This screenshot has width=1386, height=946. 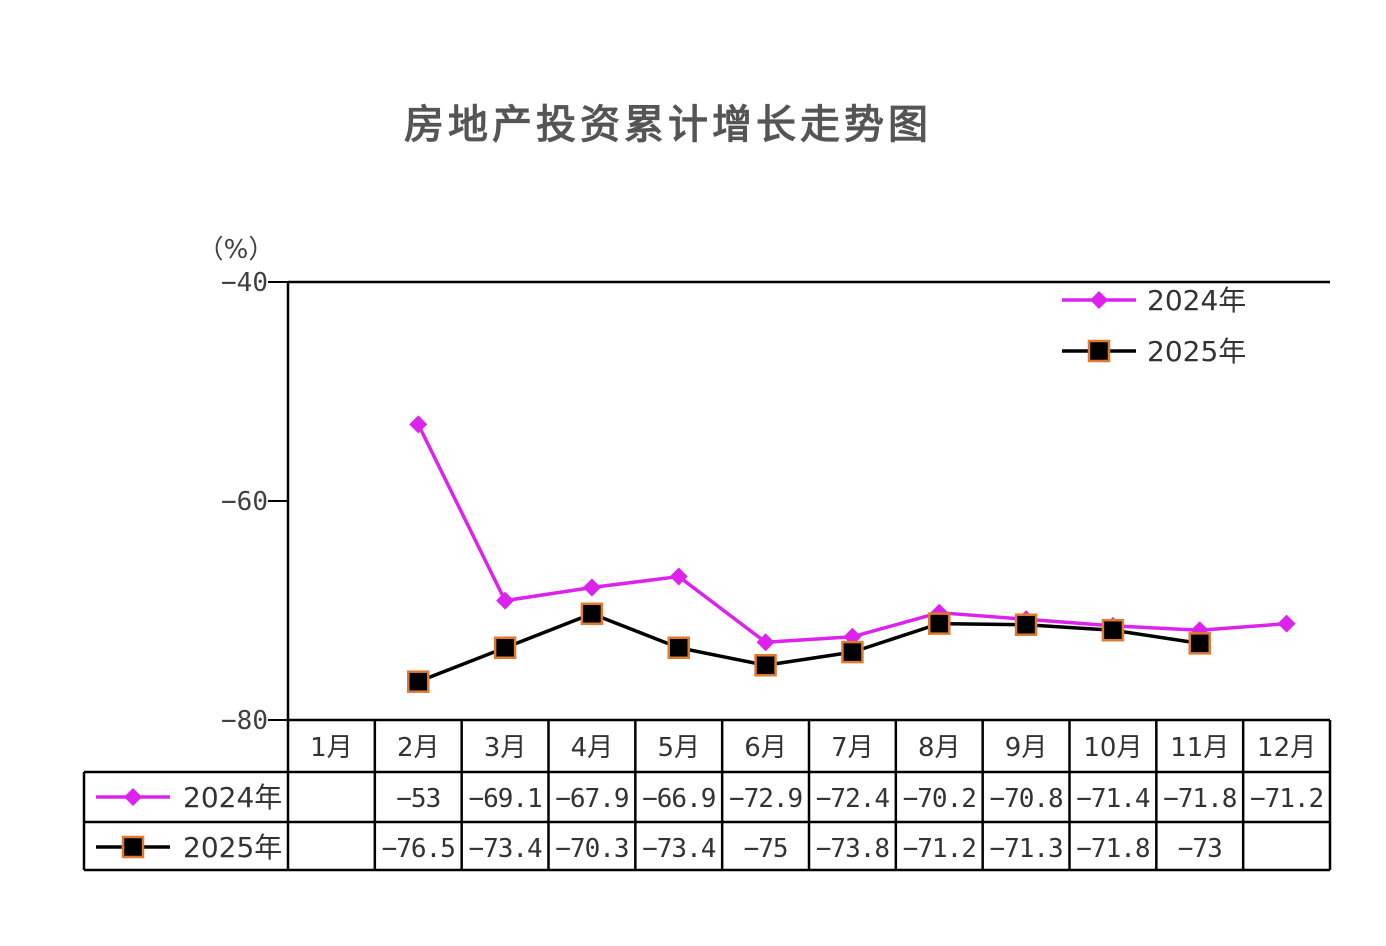 I want to click on series-1-data-label: −71.2, so click(x=1286, y=799).